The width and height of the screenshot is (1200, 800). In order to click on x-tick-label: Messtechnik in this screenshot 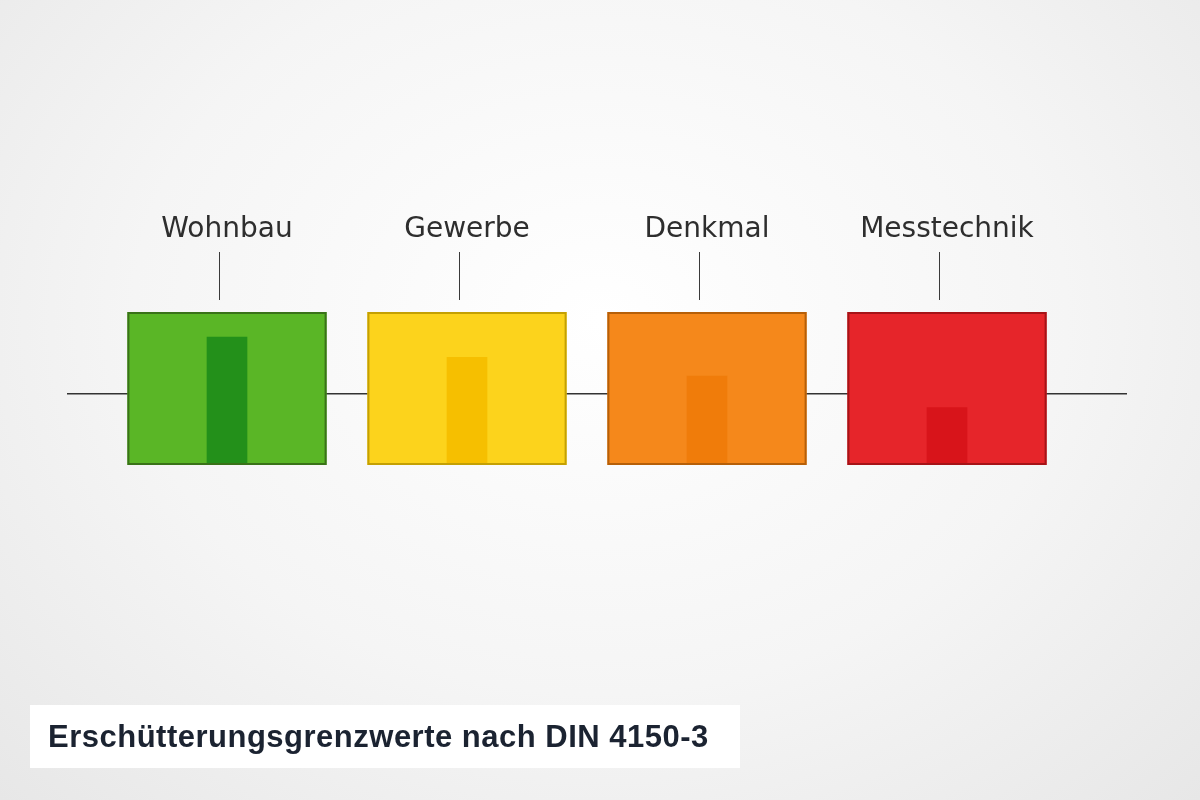, I will do `click(947, 227)`.